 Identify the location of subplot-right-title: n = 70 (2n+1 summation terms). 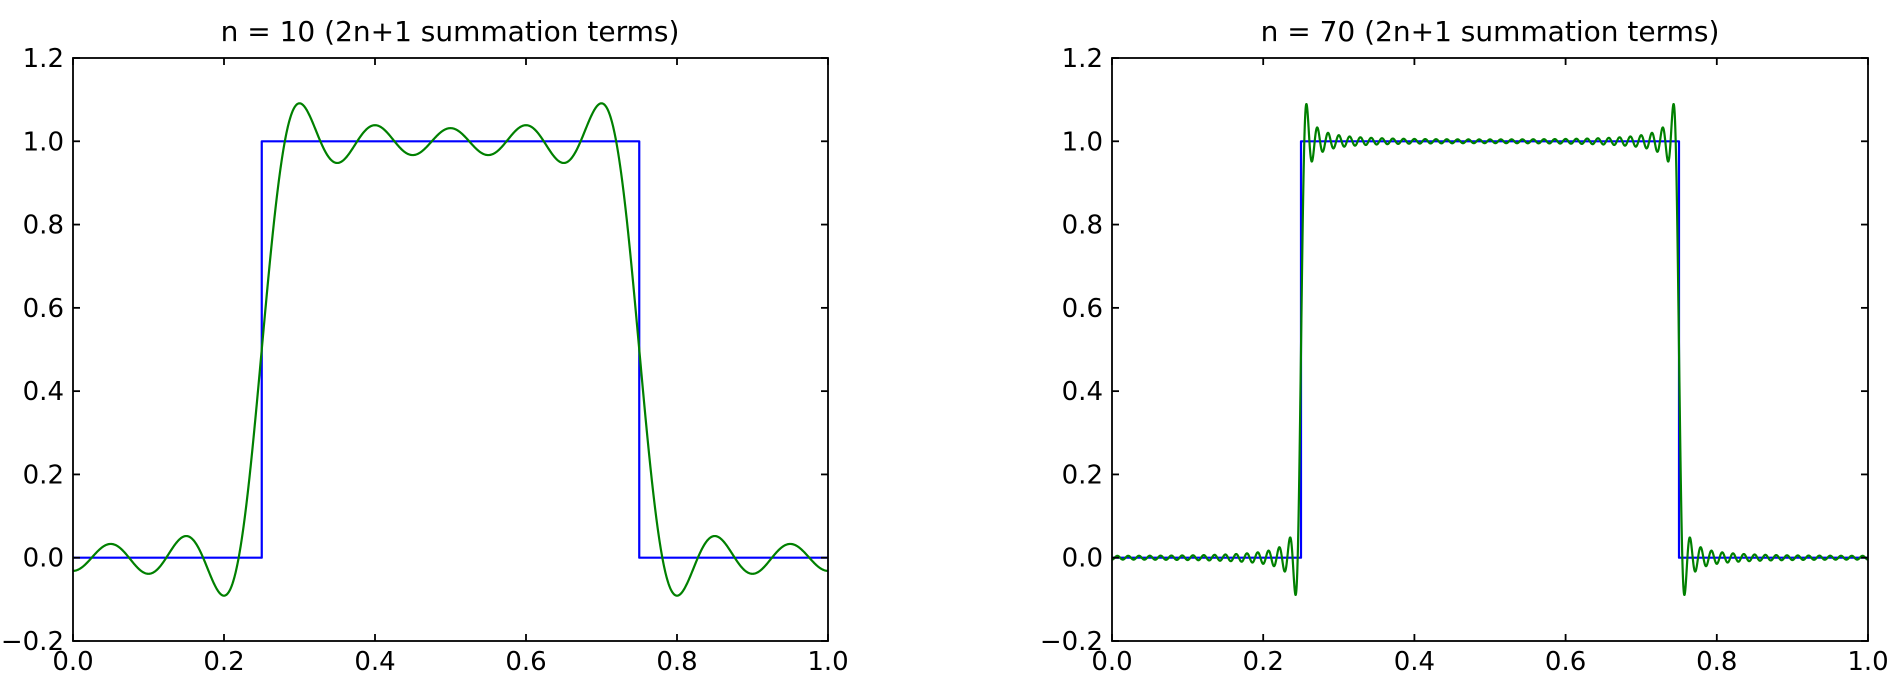
(1490, 31).